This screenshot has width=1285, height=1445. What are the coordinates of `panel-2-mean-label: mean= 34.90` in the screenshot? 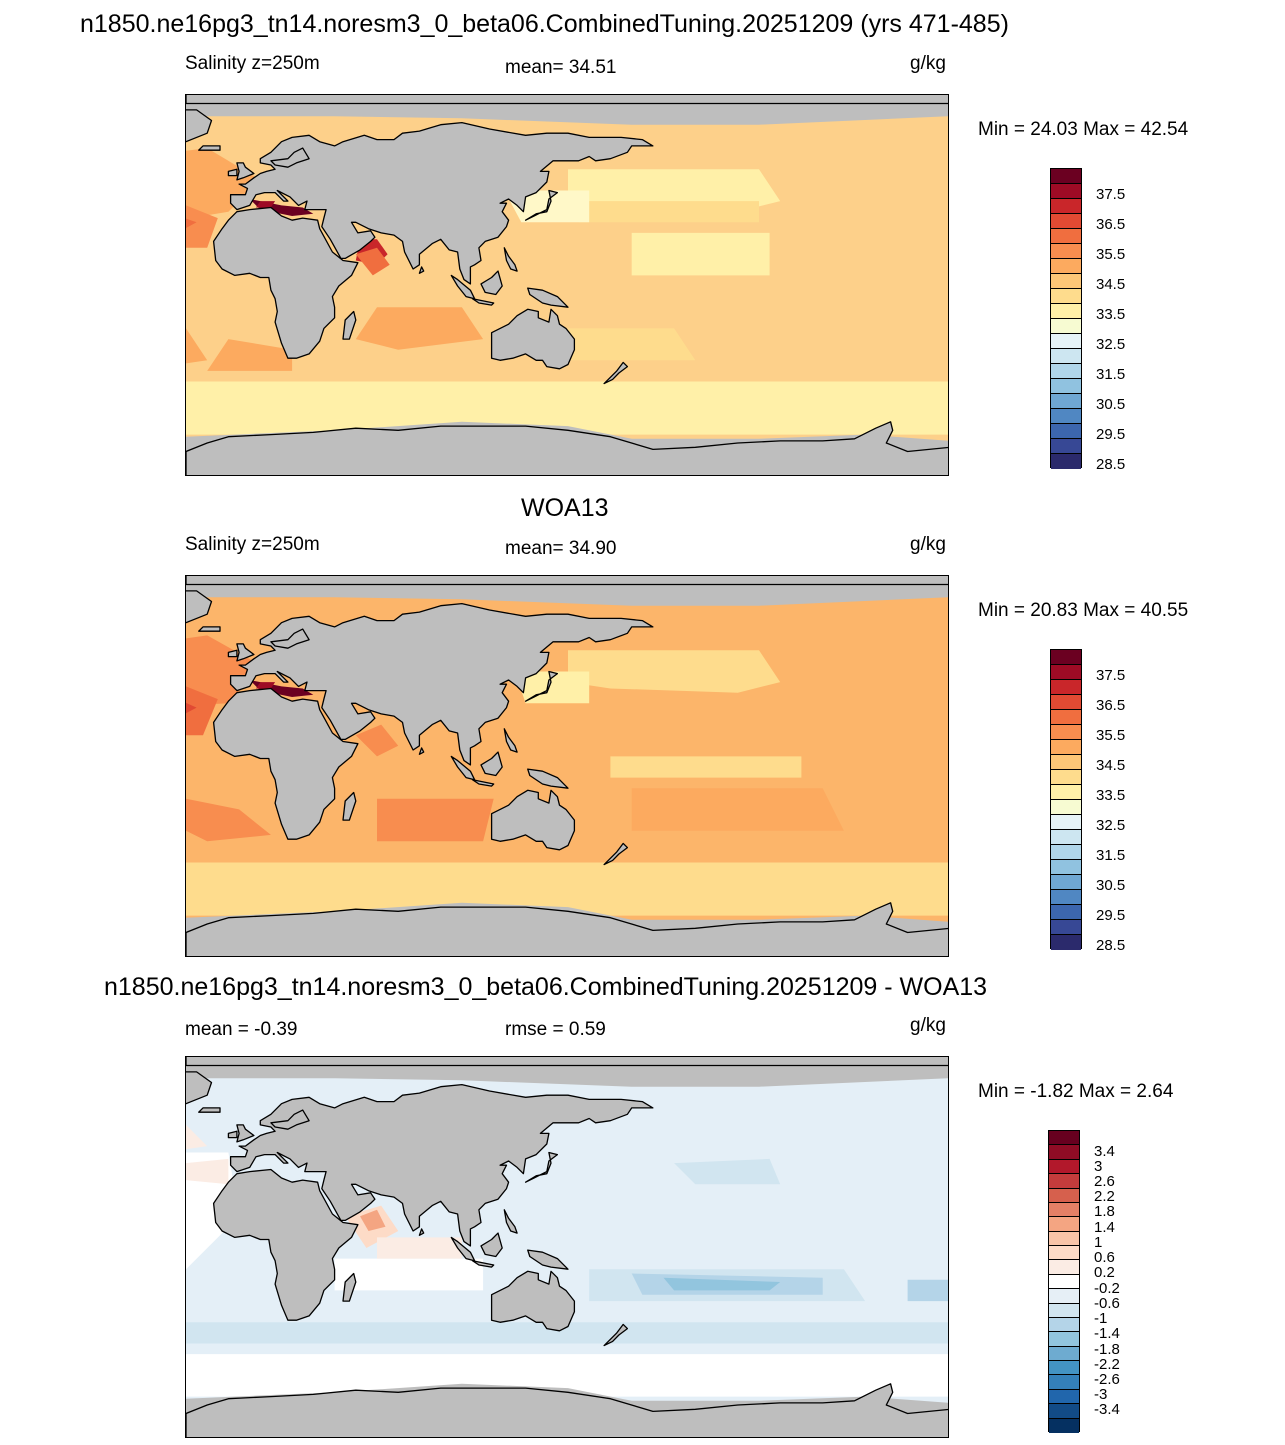 It's located at (561, 548).